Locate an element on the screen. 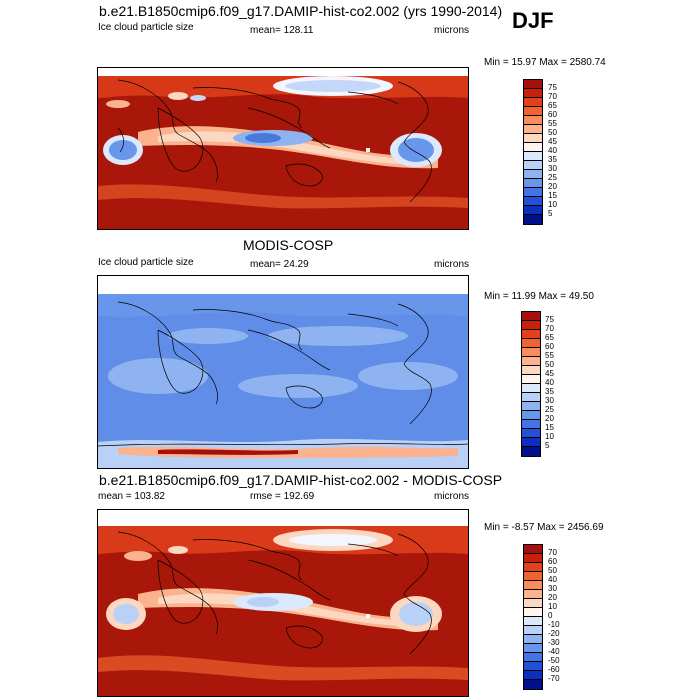 The height and width of the screenshot is (700, 700). panel2-map is located at coordinates (283, 372).